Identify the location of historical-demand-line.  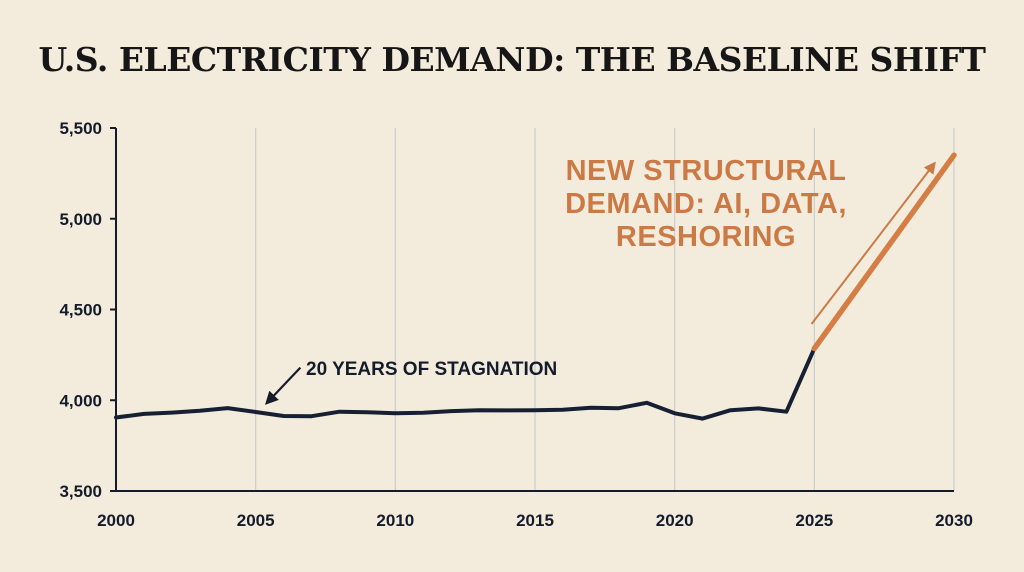
(465, 383).